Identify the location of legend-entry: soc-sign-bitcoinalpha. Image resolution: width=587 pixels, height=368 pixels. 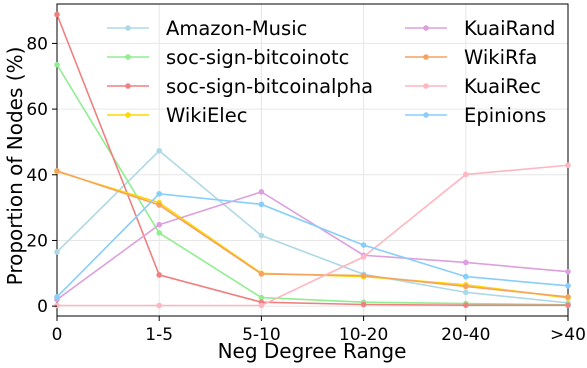
(240, 86).